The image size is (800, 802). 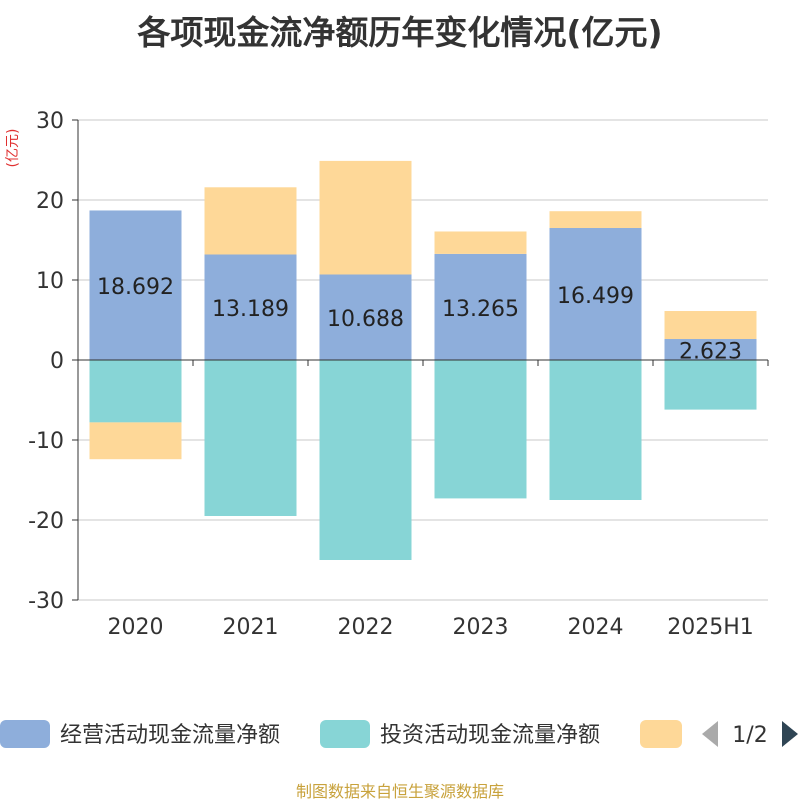 What do you see at coordinates (481, 627) in the screenshot?
I see `x-tick-label: 2023` at bounding box center [481, 627].